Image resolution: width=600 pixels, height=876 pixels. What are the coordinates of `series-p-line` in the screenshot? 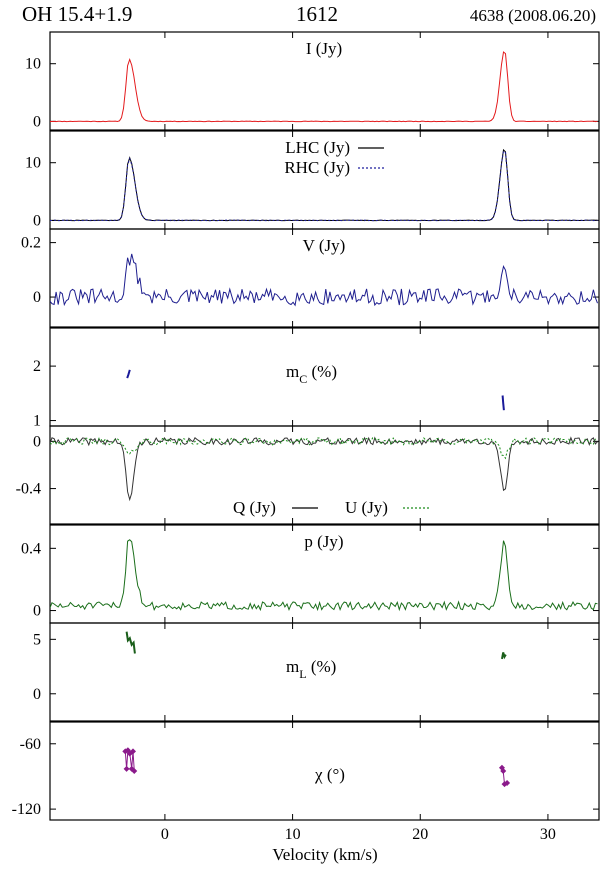 It's located at (324, 575).